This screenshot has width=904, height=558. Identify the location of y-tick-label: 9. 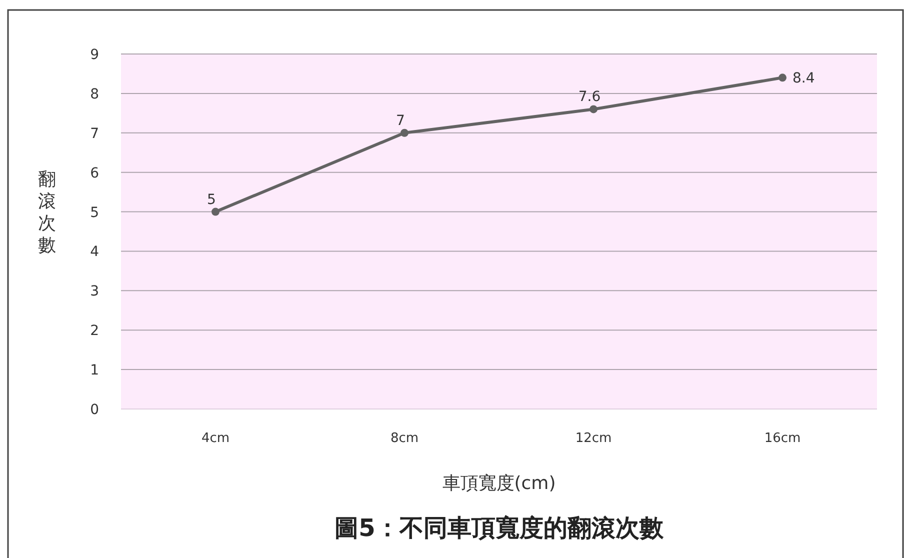
(94, 55).